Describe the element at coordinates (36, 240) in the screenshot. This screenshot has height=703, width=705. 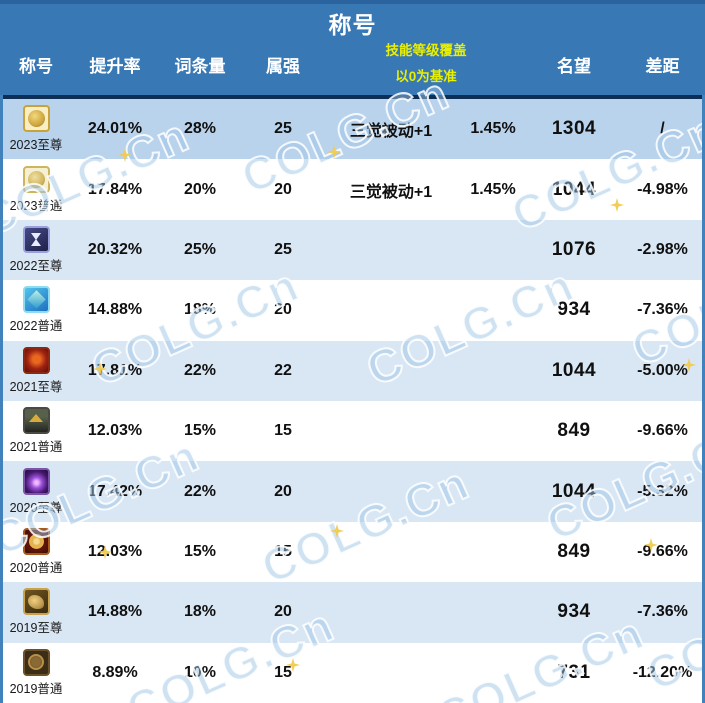
I see `2022-supreme-hourglass-icon` at that location.